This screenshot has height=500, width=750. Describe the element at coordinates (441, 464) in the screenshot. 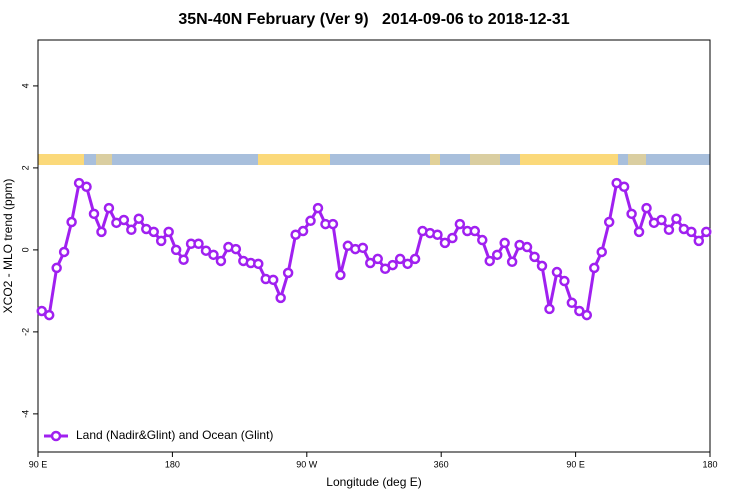

I see `x-tick-label: 360` at that location.